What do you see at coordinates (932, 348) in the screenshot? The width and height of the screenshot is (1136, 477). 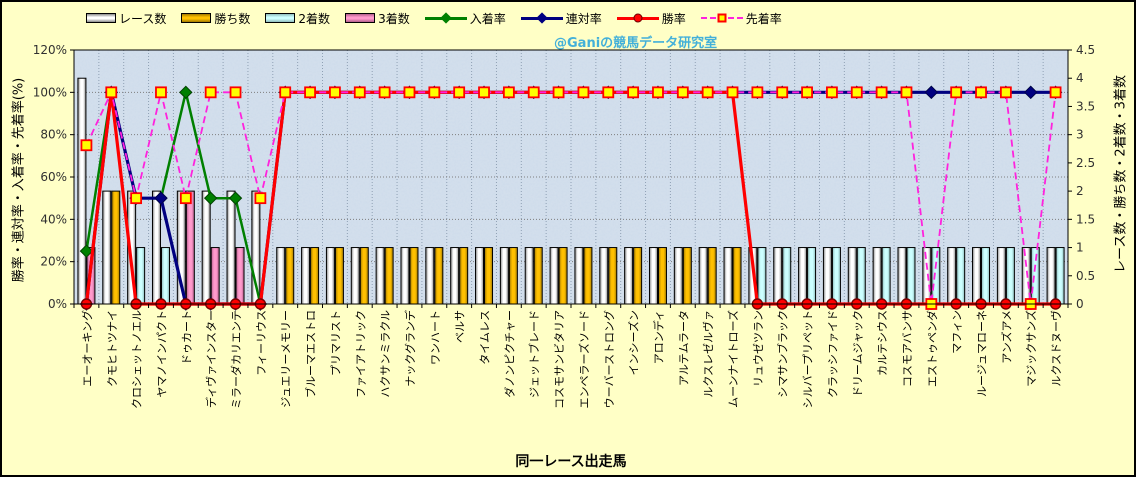 I see `x-axis-label: エストゥペンダ` at bounding box center [932, 348].